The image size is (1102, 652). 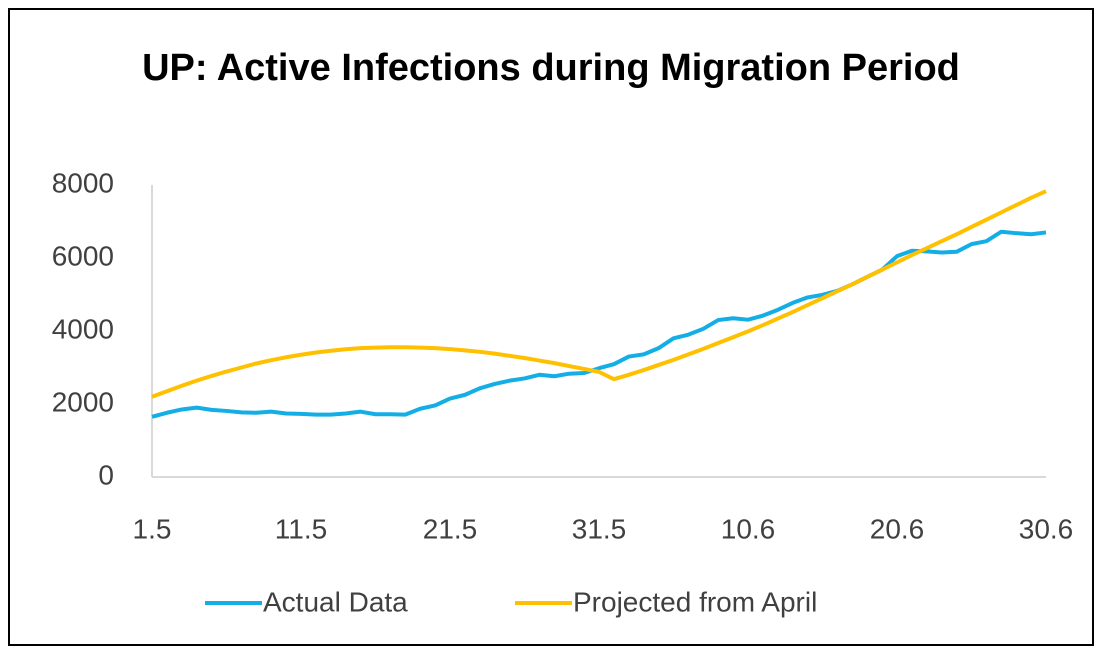 I want to click on x-tick-label: 30.6, so click(x=1046, y=528).